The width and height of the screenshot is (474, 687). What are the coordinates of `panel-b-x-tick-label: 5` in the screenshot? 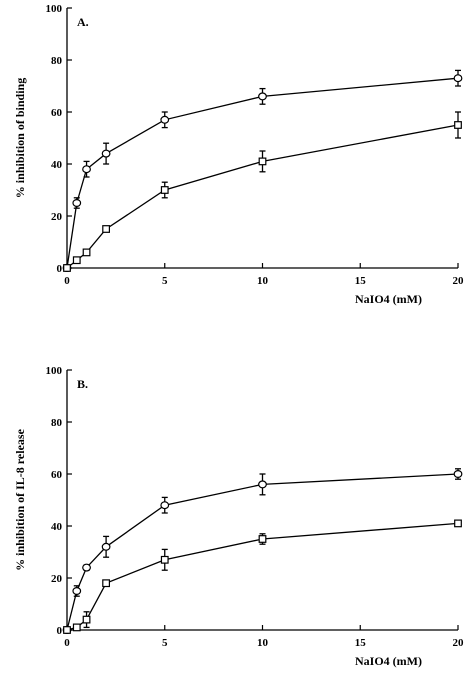 It's located at (165, 643).